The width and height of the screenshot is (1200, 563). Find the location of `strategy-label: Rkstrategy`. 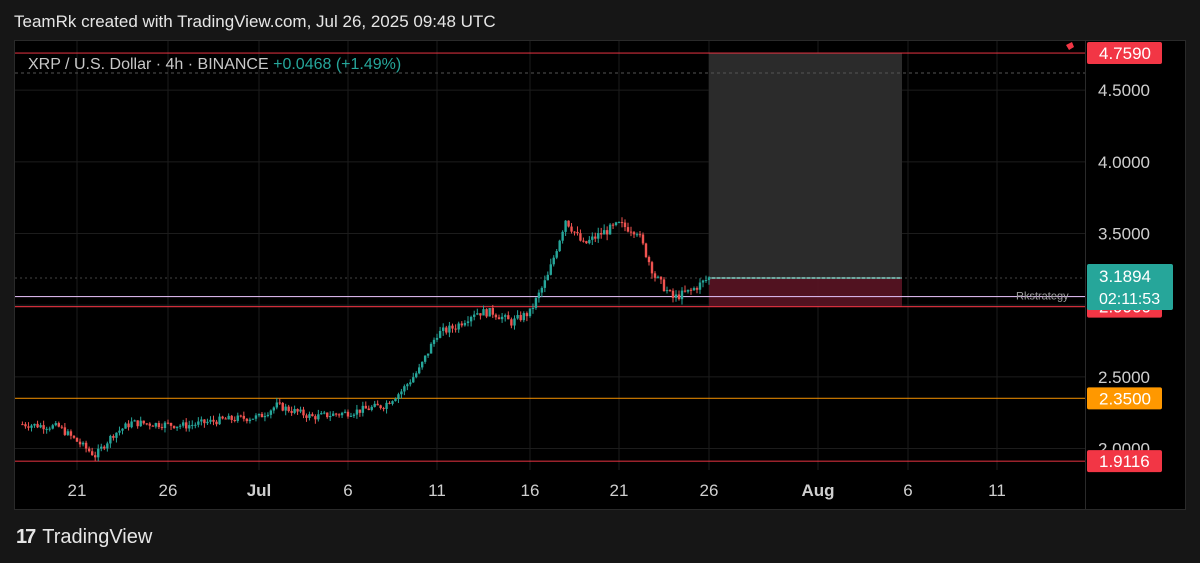

strategy-label: Rkstrategy is located at coordinates (1042, 297).